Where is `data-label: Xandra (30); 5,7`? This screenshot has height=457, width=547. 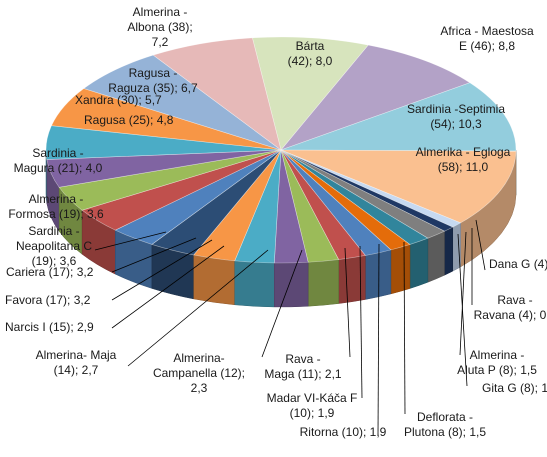 data-label: Xandra (30); 5,7 is located at coordinates (118, 100).